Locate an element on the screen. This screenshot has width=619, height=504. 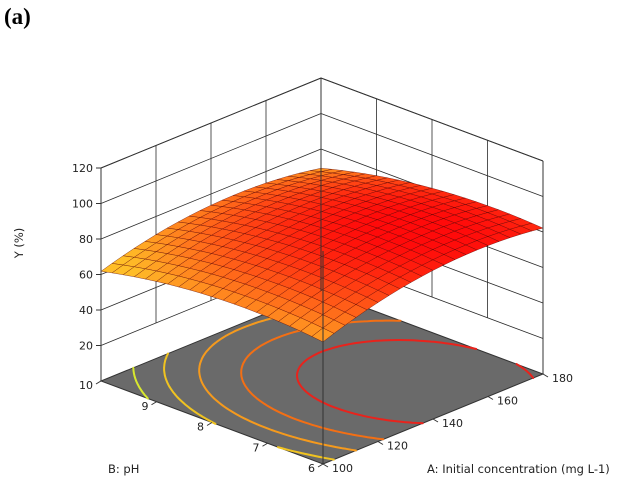
z-tick-label: 100 is located at coordinates (82, 204).